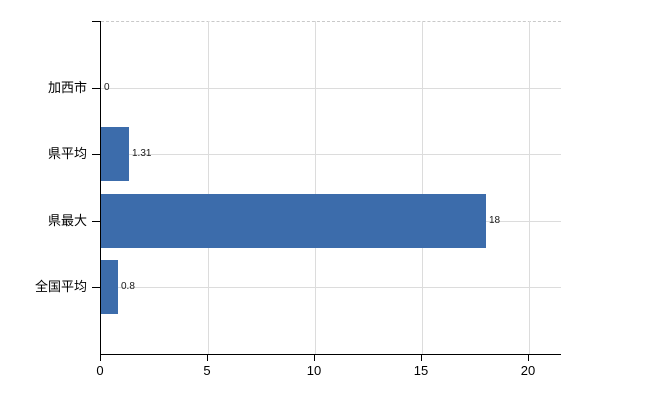  I want to click on x-axis-tick-label: 10, so click(314, 370).